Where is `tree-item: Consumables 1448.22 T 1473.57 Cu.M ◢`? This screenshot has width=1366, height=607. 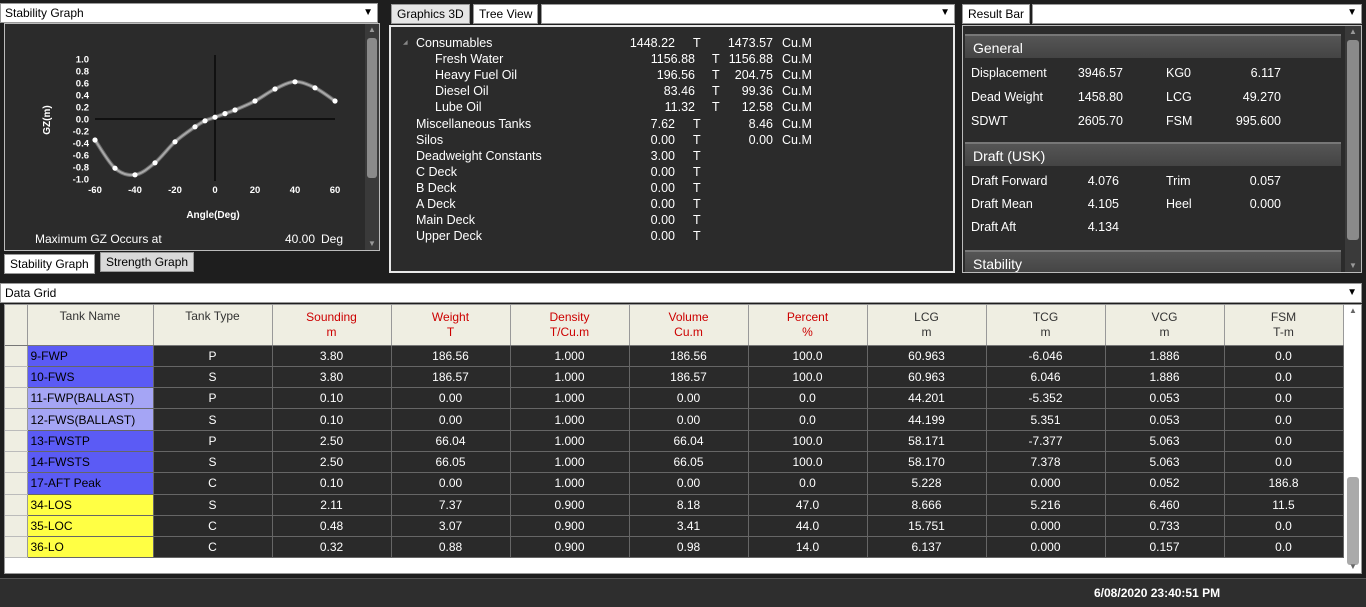 tree-item: Consumables 1448.22 T 1473.57 Cu.M ◢ is located at coordinates (671, 43).